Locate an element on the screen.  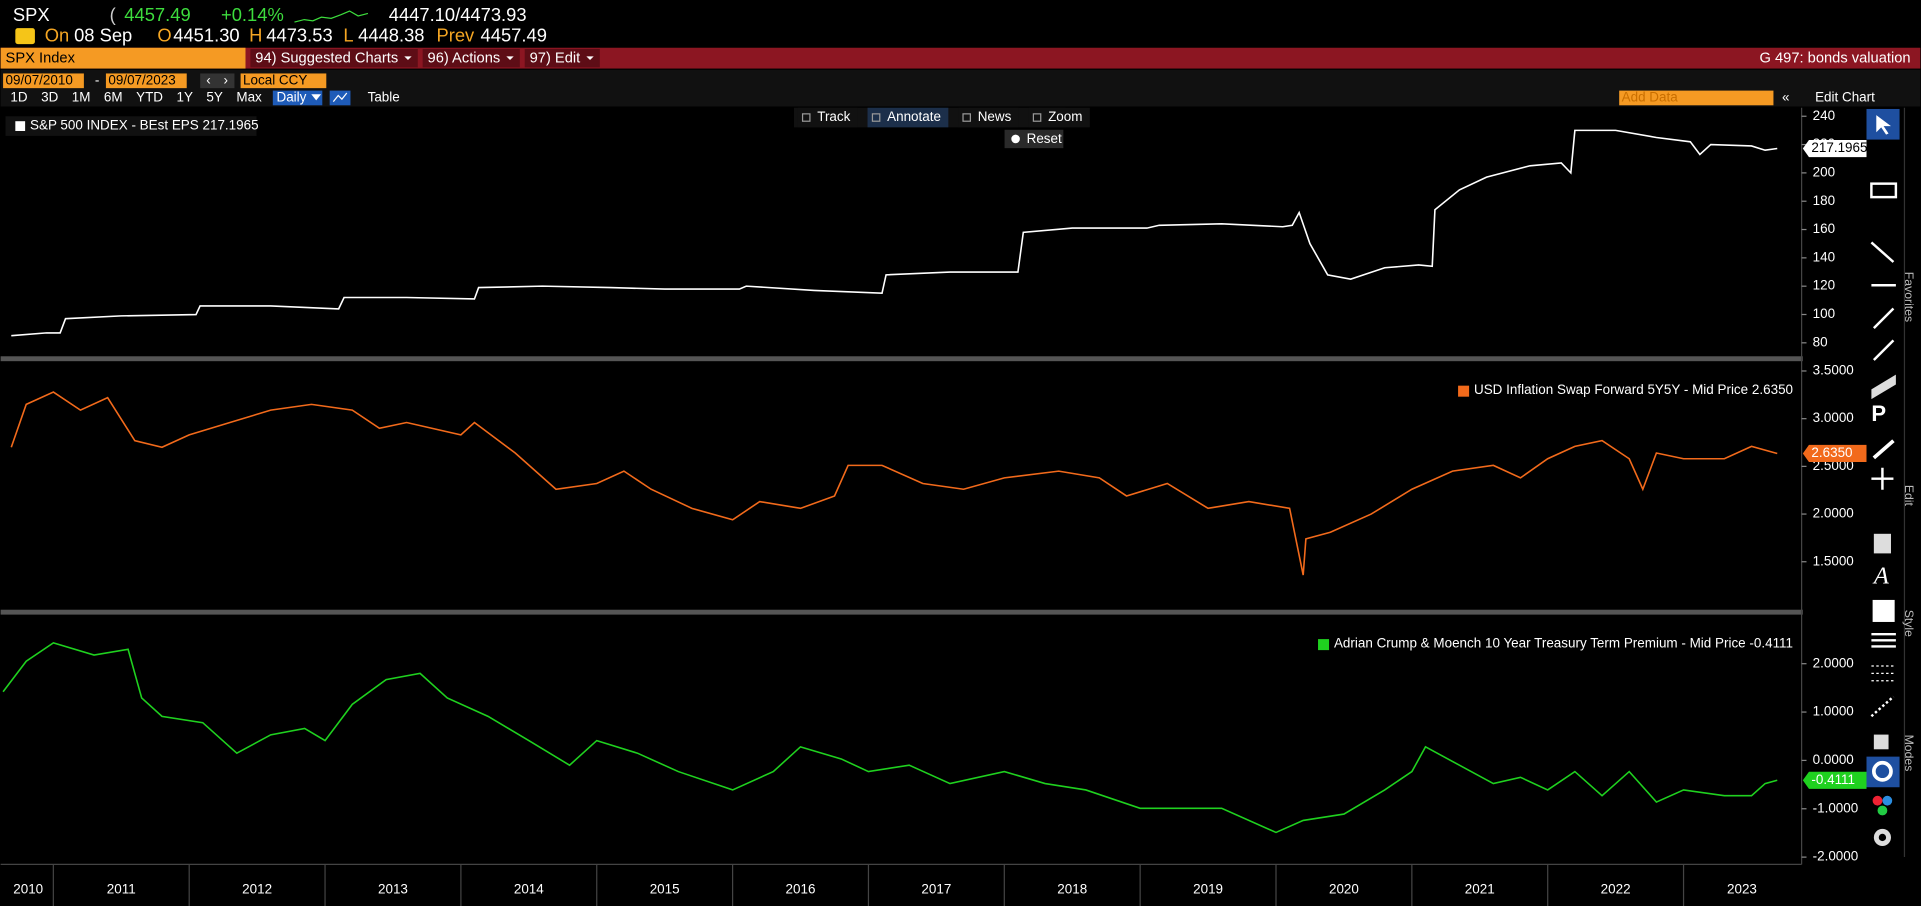
change: +0.14% is located at coordinates (252, 14).